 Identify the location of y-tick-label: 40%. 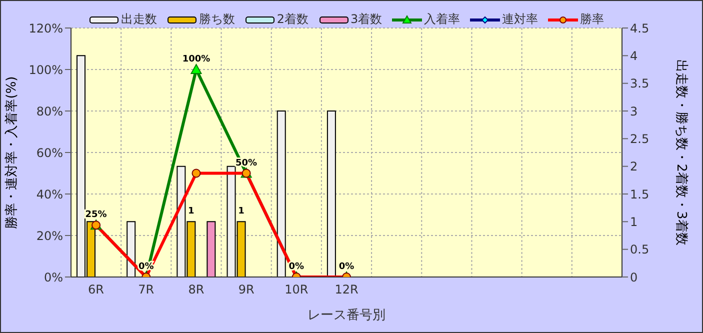
(49, 194).